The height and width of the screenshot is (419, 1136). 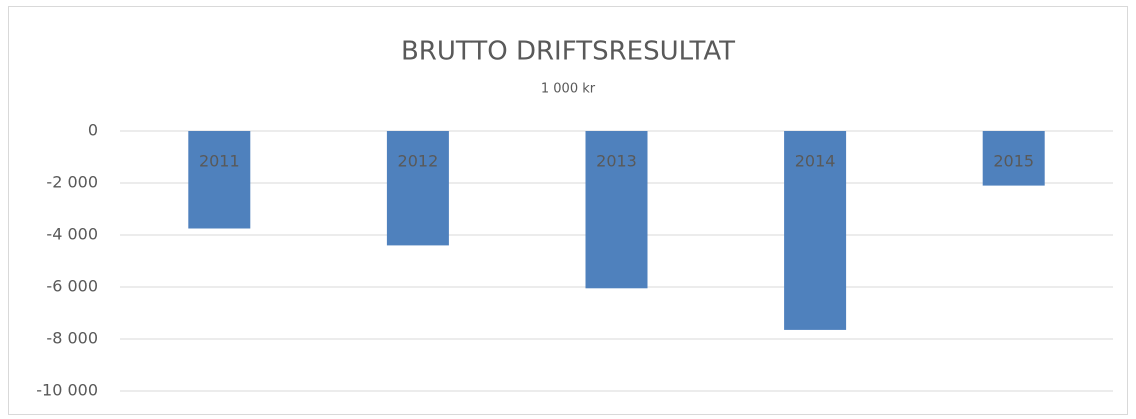 What do you see at coordinates (72, 338) in the screenshot?
I see `y-tick-label: -8 000` at bounding box center [72, 338].